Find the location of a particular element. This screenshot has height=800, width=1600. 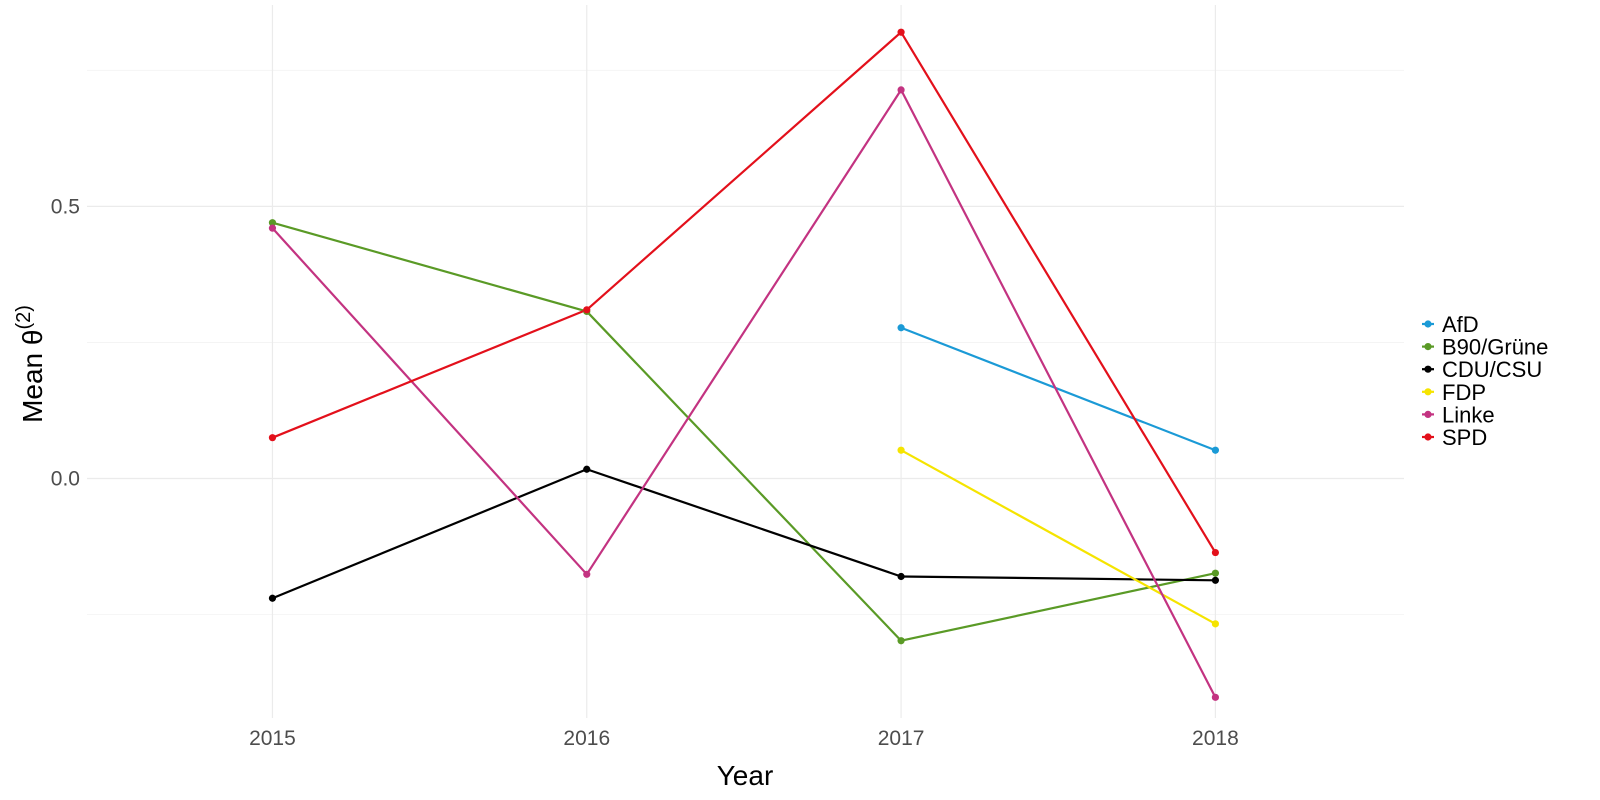

legend-item-cdu-csu: CDU/CSU is located at coordinates (1482, 369).